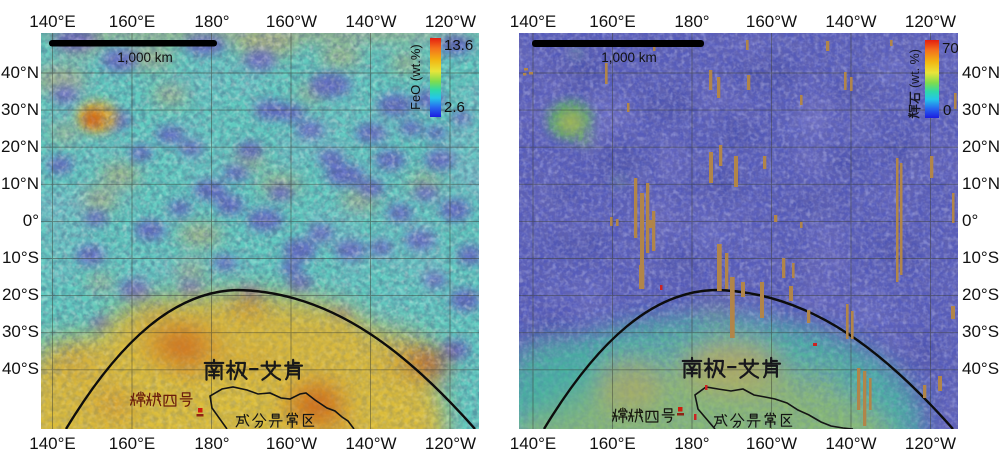 This screenshot has height=476, width=1000. I want to click on svg-text: (wt. %), so click(915, 68).